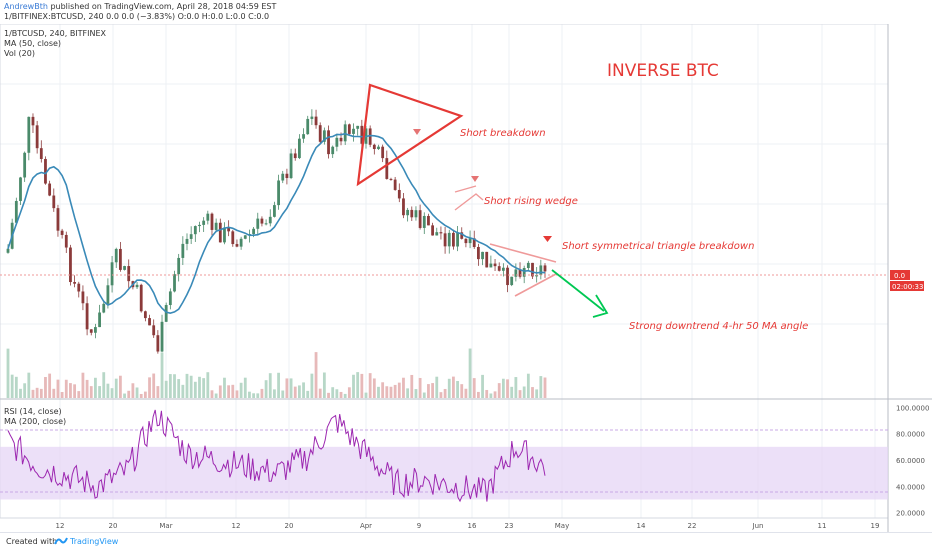 The width and height of the screenshot is (932, 551). I want to click on ma-legend: MA (50, close), so click(32, 43).